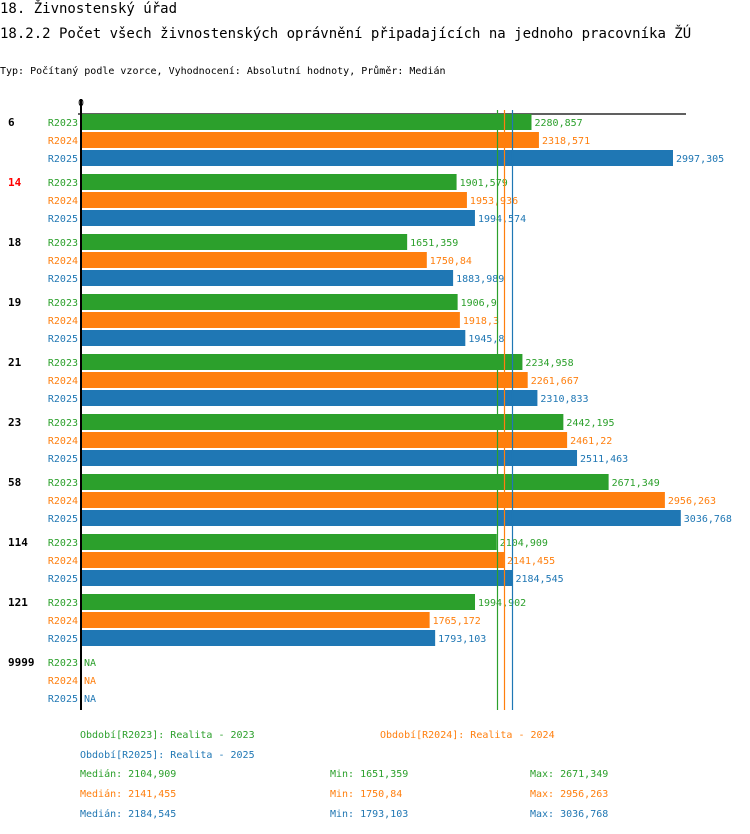 The image size is (750, 834). I want to click on data-label: 1953,936, so click(494, 201).